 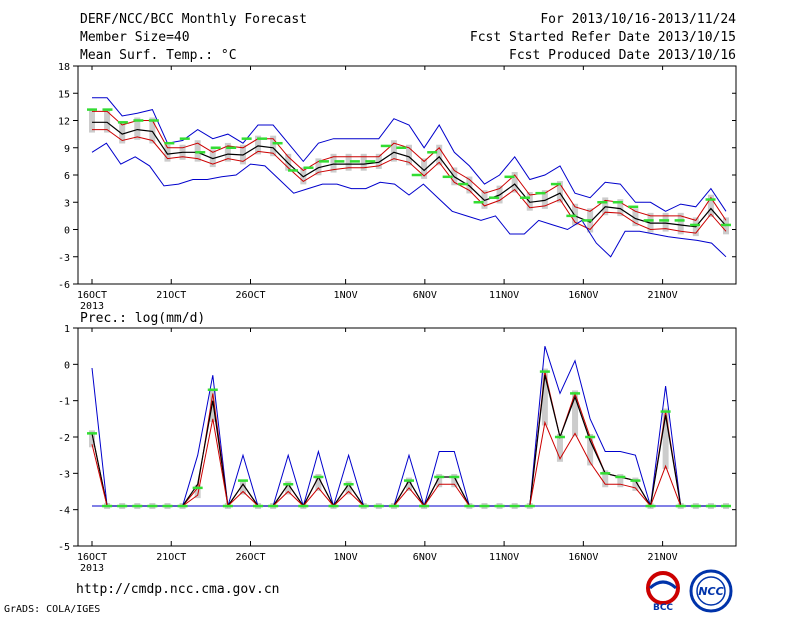 I want to click on produced-date: Fcst Produced Date 2013/10/16, so click(x=622, y=55).